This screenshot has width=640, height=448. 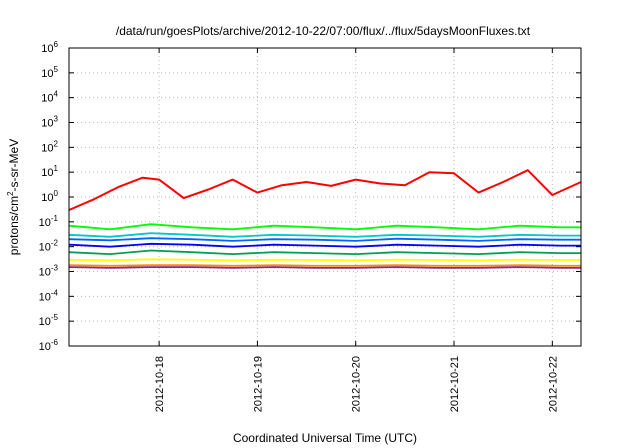 What do you see at coordinates (49, 47) in the screenshot?
I see `y-tick-label: 10⁶` at bounding box center [49, 47].